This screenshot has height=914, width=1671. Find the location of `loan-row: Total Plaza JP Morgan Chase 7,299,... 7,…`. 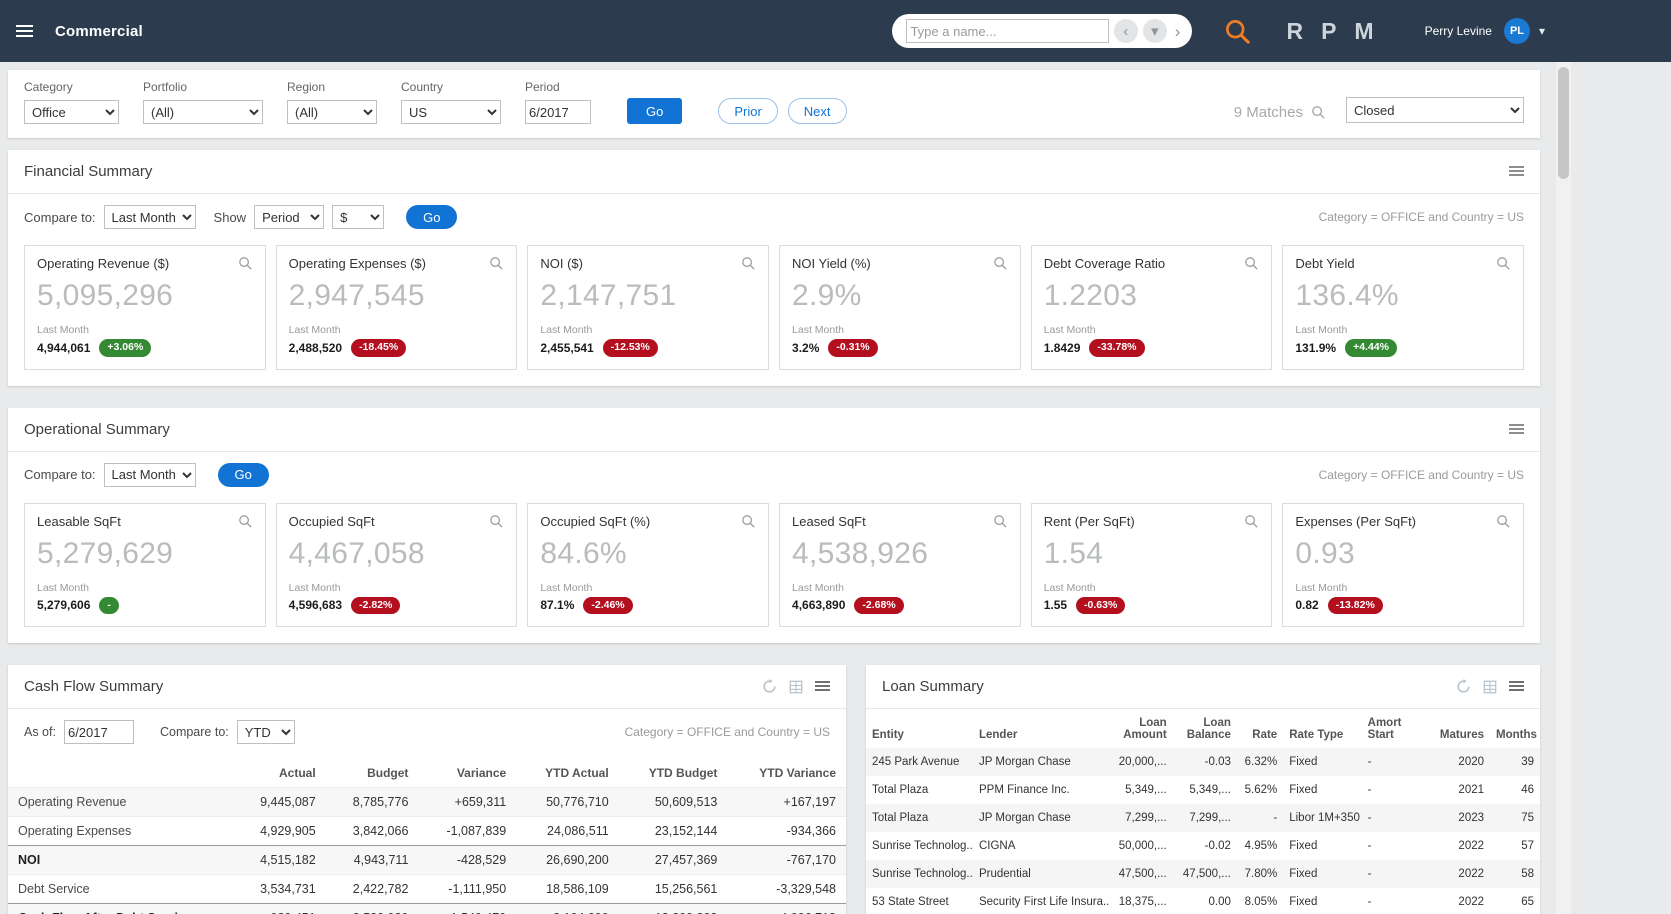

loan-row: Total Plaza JP Morgan Chase 7,299,... 7,… is located at coordinates (1203, 818).